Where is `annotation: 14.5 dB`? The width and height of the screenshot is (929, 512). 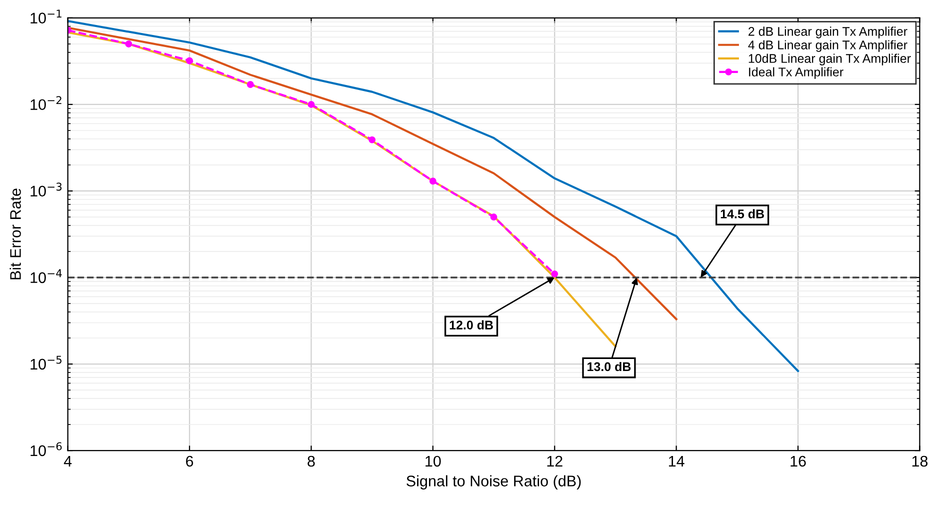
annotation: 14.5 dB is located at coordinates (742, 213).